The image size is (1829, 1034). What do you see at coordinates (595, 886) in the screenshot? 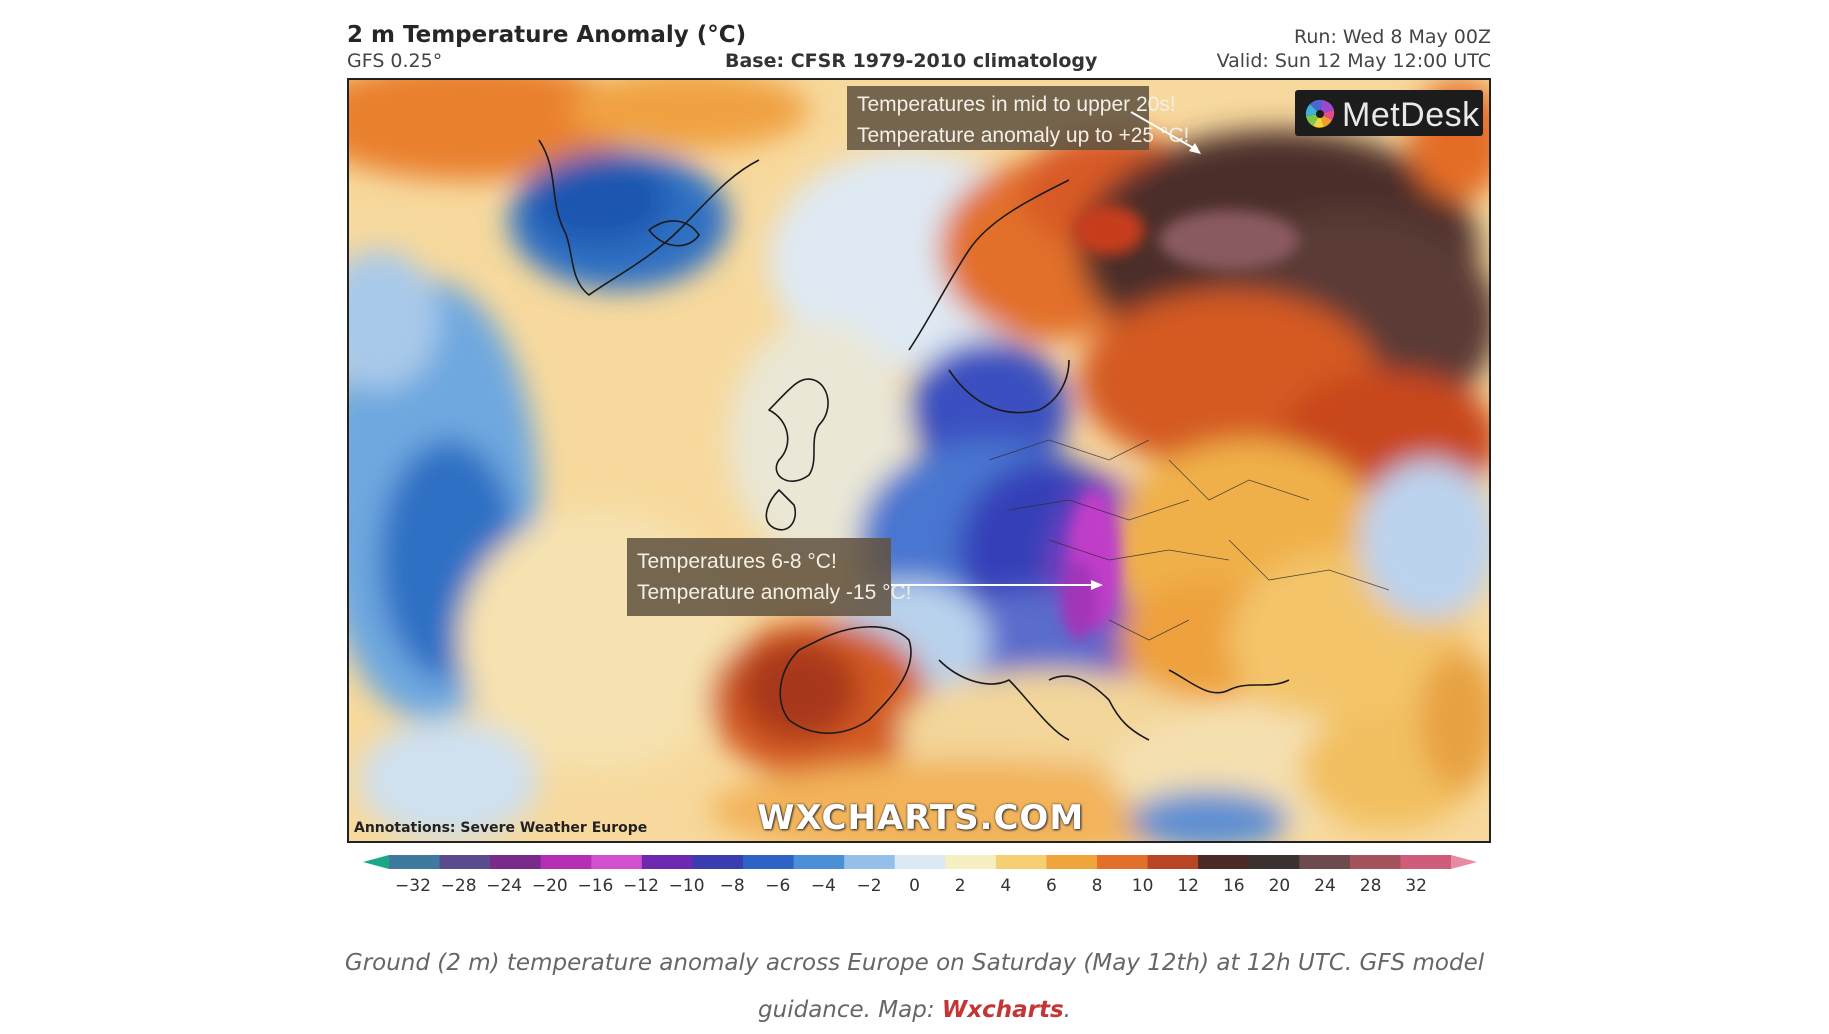
I see `colorbar-tick-label: −16` at bounding box center [595, 886].